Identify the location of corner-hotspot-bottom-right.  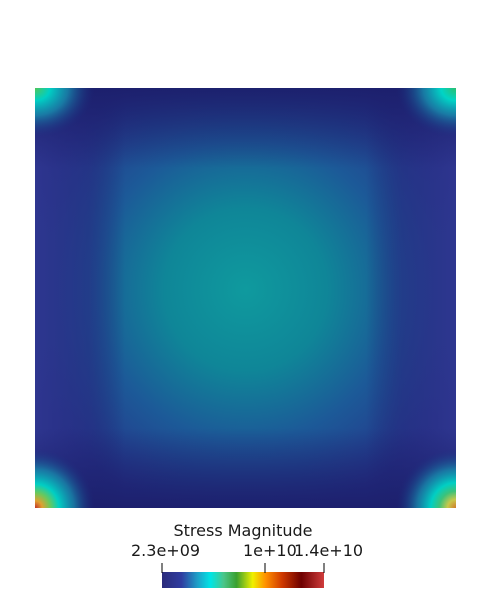
(426, 478).